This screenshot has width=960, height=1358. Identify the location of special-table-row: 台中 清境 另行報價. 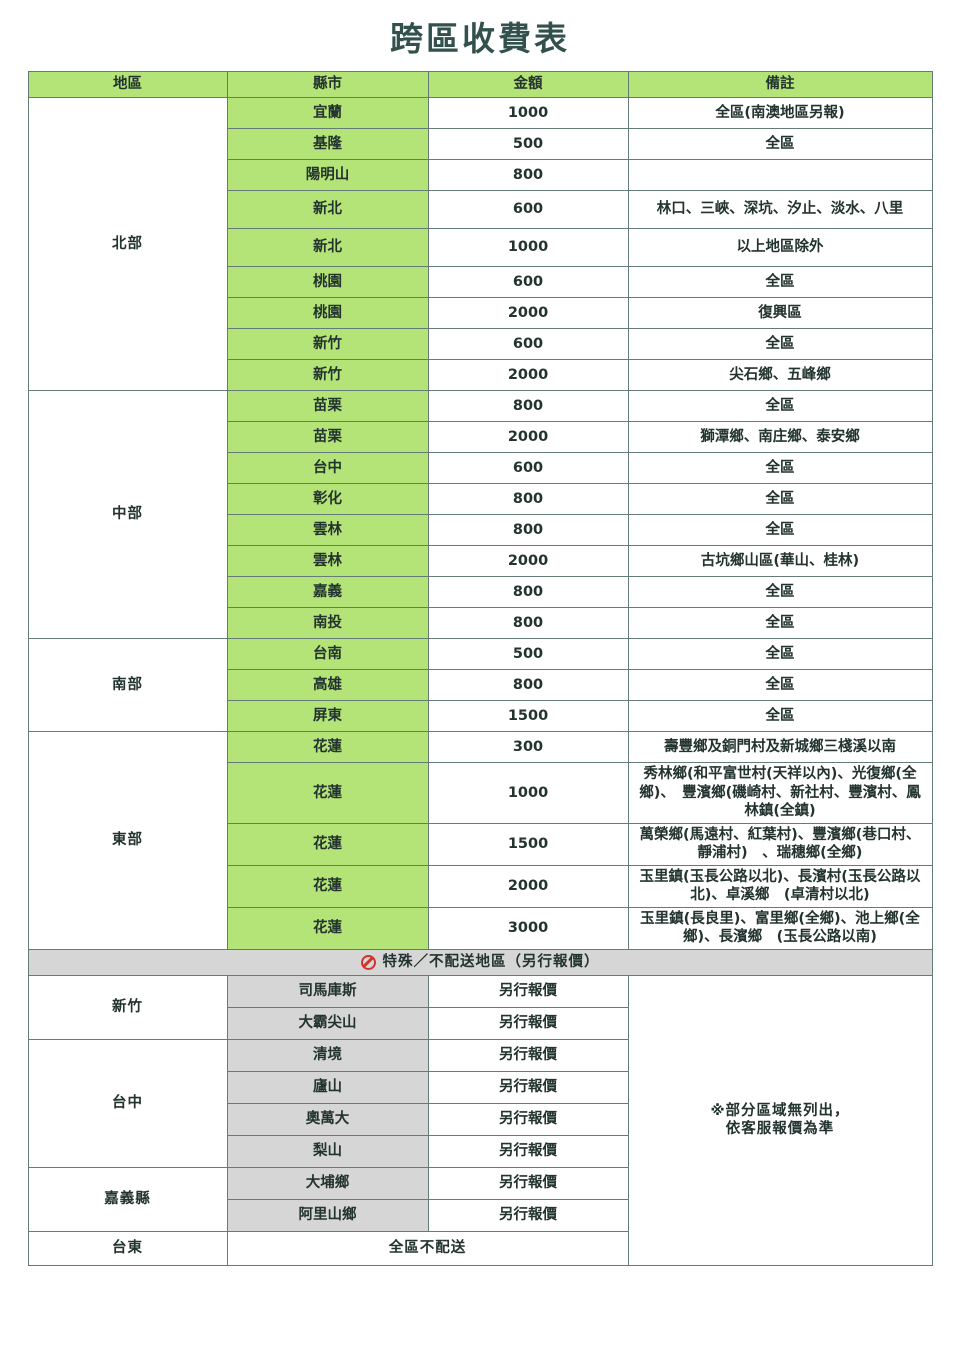
(479, 1103).